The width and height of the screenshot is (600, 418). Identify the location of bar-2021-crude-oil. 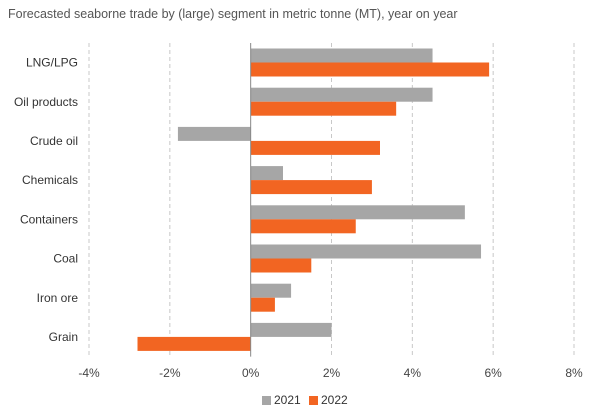
(214, 133).